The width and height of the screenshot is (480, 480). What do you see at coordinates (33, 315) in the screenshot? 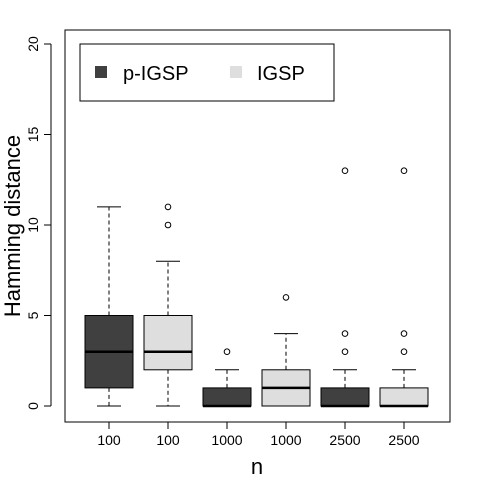
I see `y-tick-label: 5` at bounding box center [33, 315].